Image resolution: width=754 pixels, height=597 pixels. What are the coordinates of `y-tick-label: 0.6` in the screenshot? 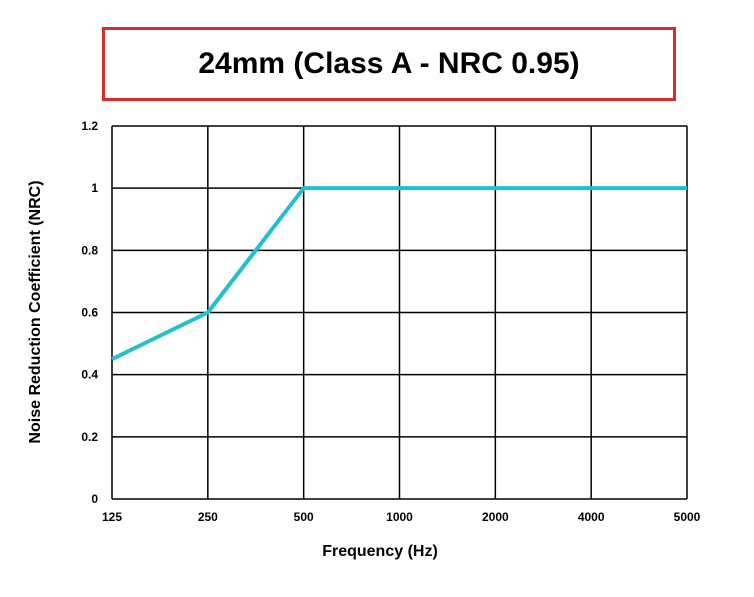 It's located at (89, 313).